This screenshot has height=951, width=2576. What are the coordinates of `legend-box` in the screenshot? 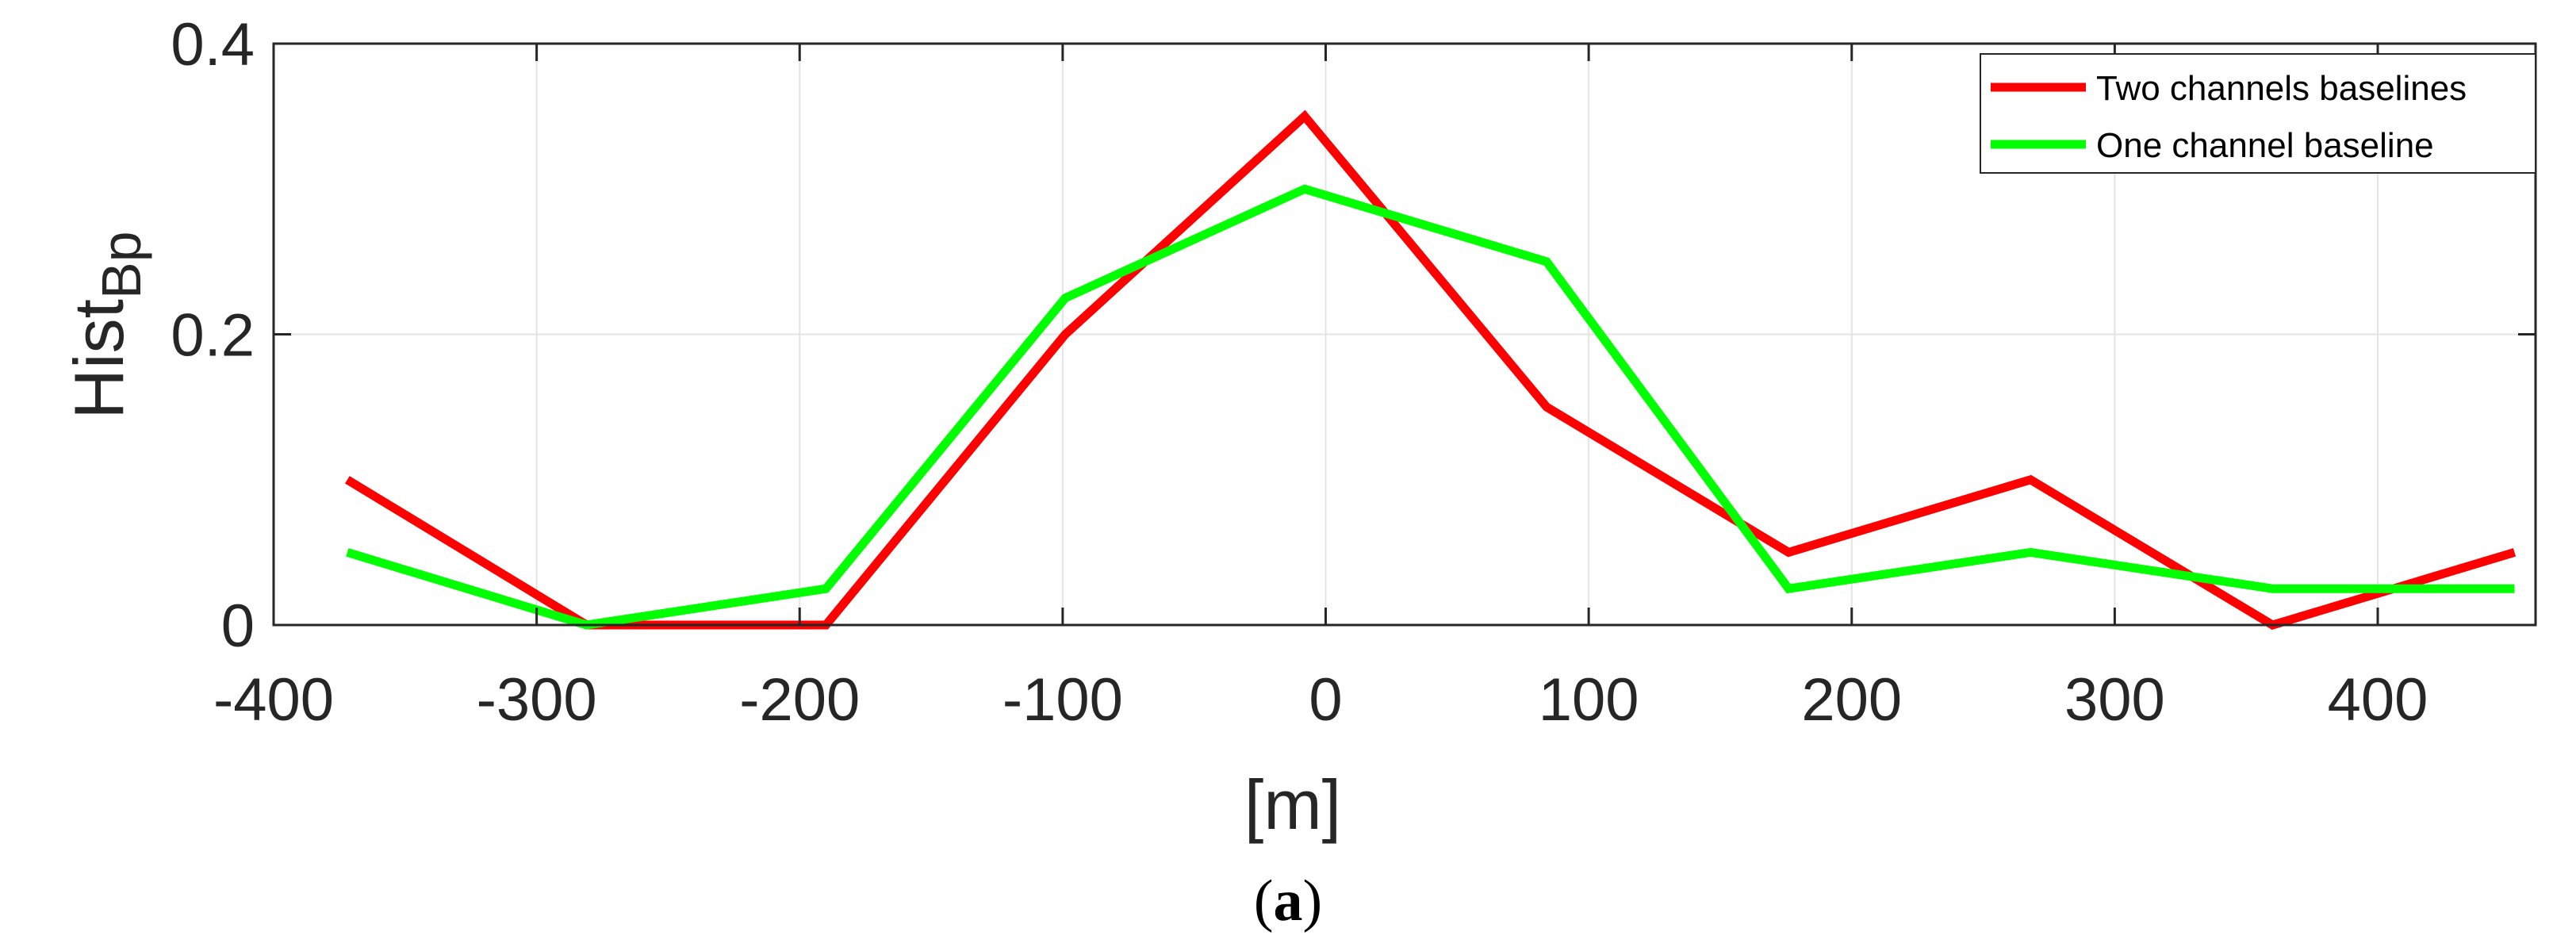 It's located at (2258, 114).